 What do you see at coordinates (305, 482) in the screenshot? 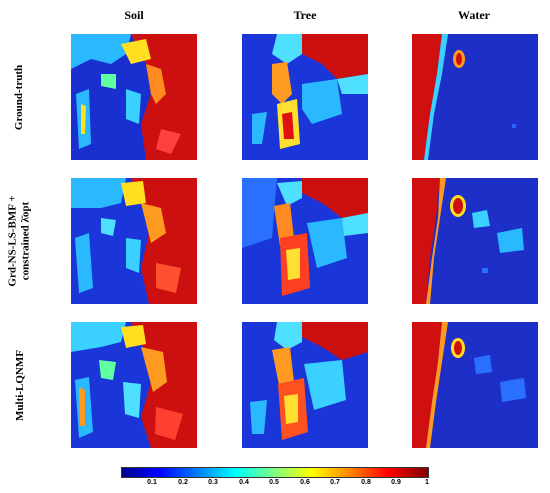
I see `colorbar-tick: 0.6` at bounding box center [305, 482].